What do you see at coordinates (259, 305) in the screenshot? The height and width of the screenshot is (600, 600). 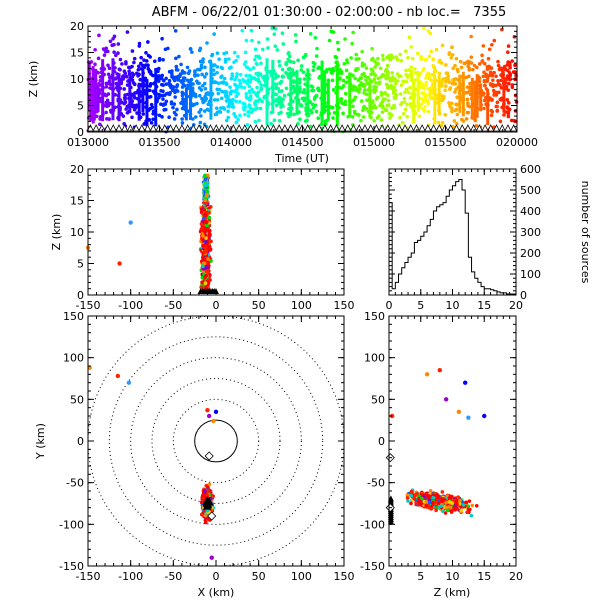 I see `x-tick-label: 50` at bounding box center [259, 305].